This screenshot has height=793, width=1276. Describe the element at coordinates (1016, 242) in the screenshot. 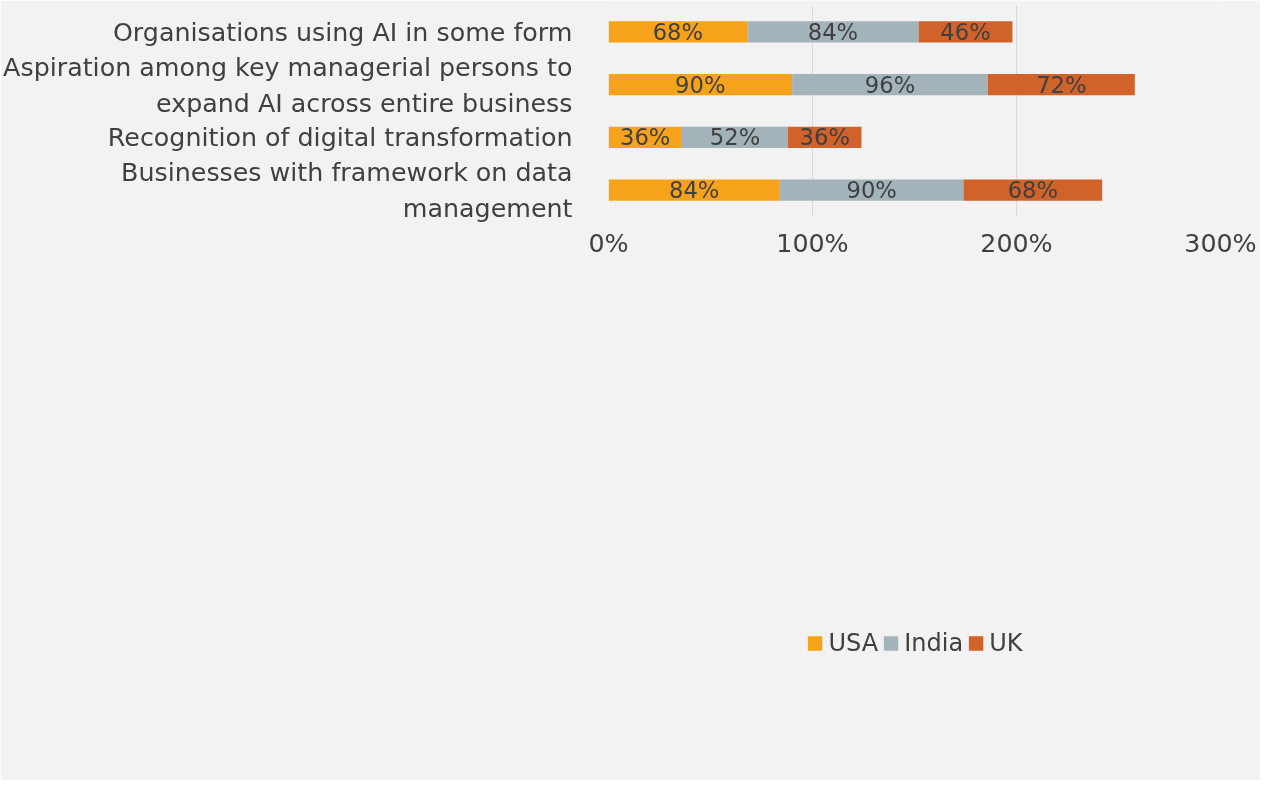

I see `x-tick-label: 200%` at that location.